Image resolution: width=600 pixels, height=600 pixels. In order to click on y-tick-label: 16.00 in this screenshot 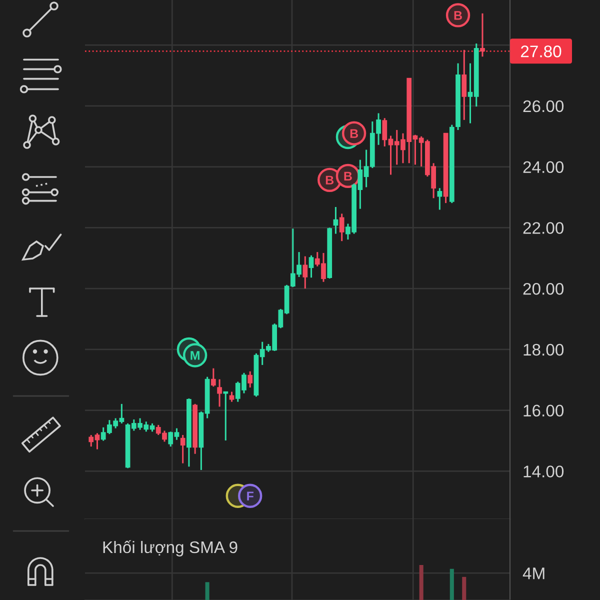, I will do `click(544, 410)`.